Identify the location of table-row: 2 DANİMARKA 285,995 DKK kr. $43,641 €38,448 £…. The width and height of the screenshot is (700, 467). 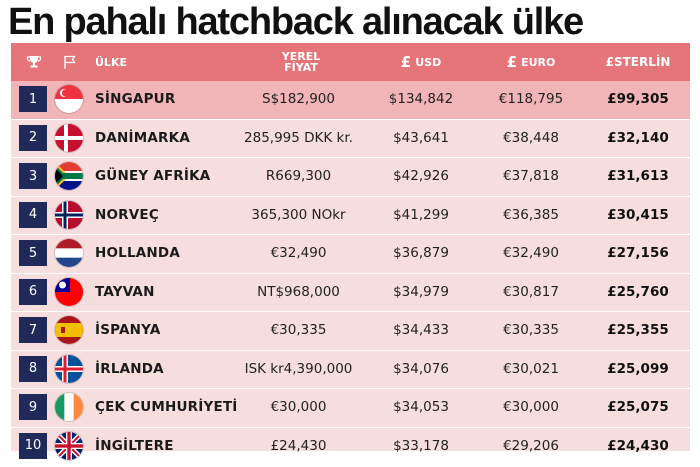
(350, 139).